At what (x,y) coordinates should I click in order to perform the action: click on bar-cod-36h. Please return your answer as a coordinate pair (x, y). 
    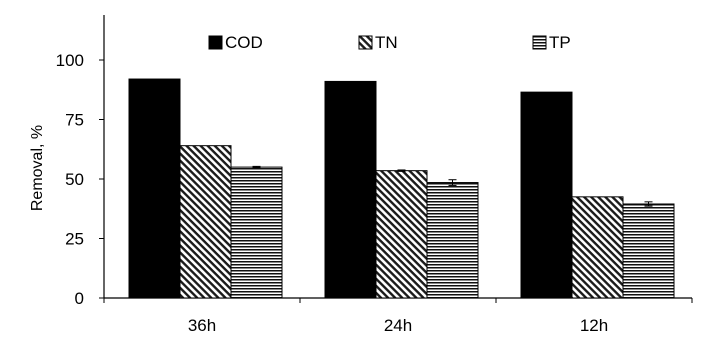
    Looking at the image, I should click on (154, 188).